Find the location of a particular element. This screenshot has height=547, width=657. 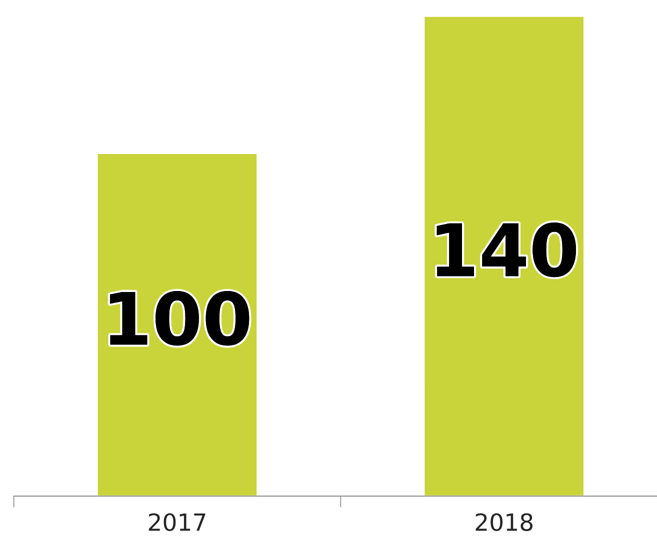

x-tick-label: 2018 is located at coordinates (504, 522).